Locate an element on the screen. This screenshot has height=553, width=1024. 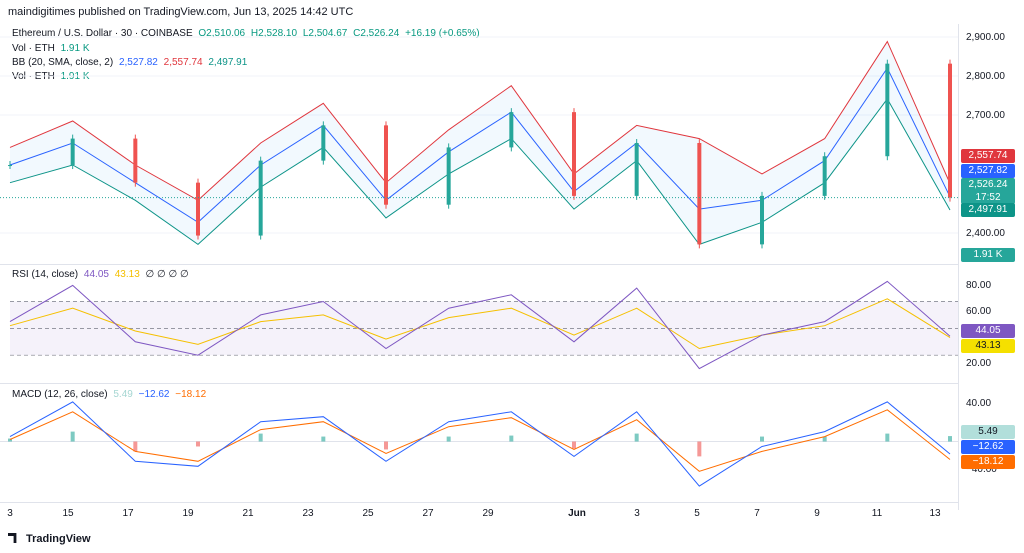
rsi-label: RSI (14, close) is located at coordinates (45, 274).